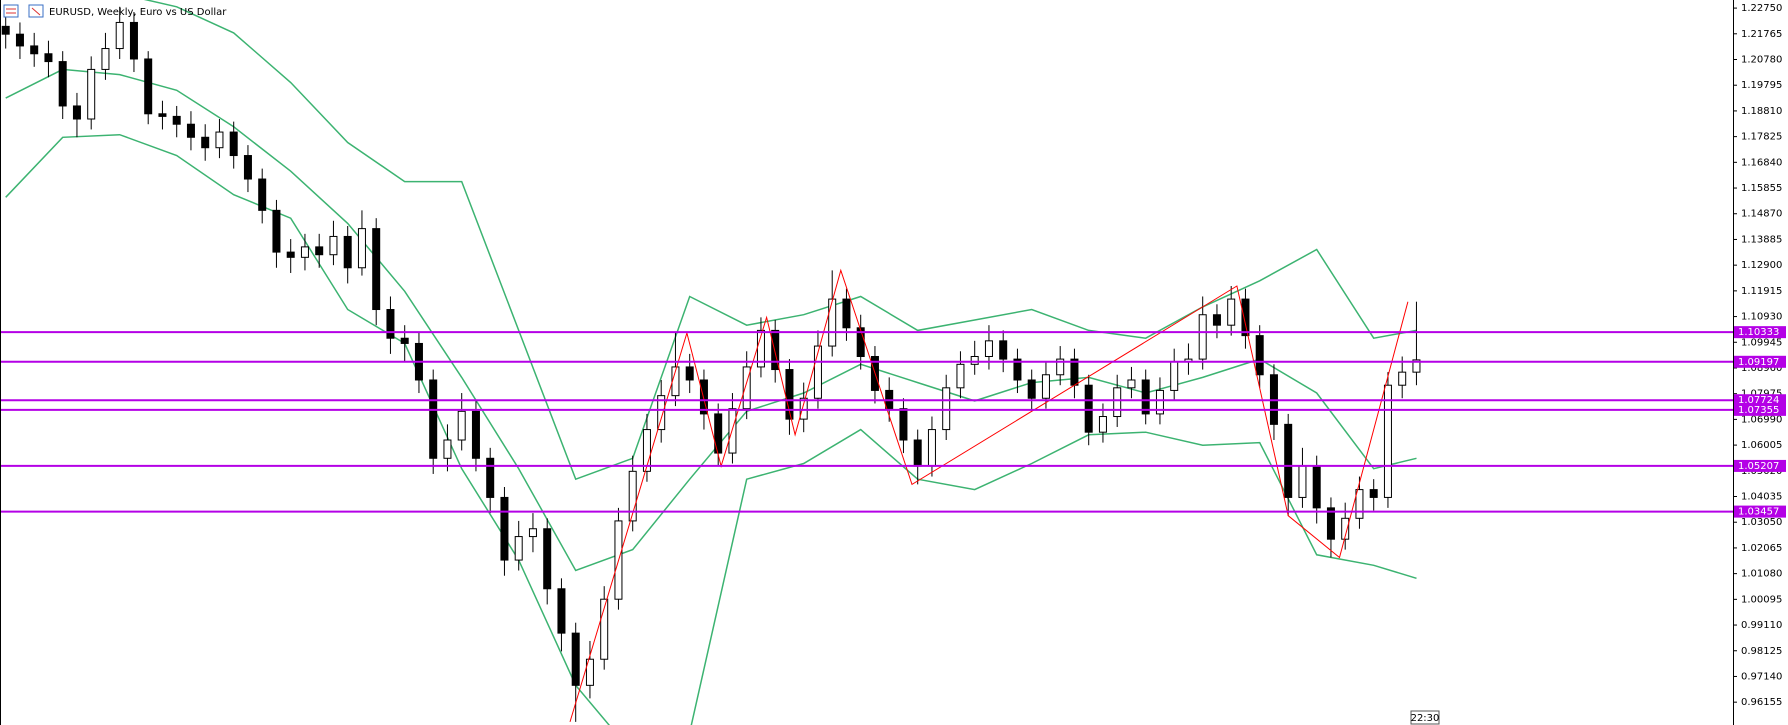 The height and width of the screenshot is (725, 1788). I want to click on time-label-bg, so click(1425, 717).